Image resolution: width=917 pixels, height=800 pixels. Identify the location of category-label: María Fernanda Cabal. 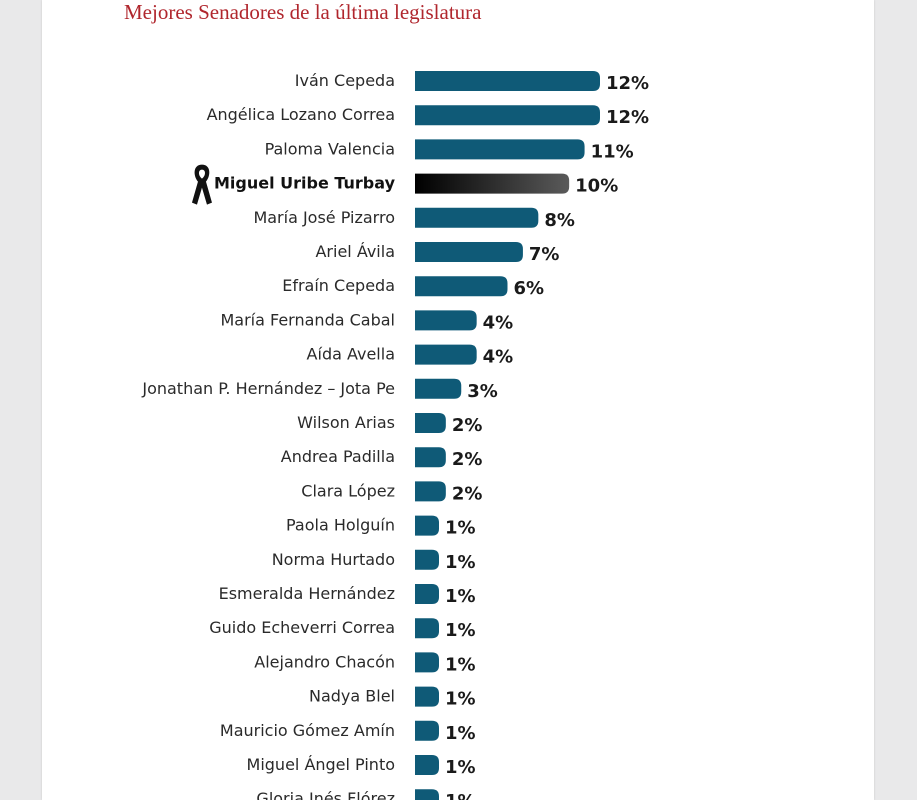
(307, 319).